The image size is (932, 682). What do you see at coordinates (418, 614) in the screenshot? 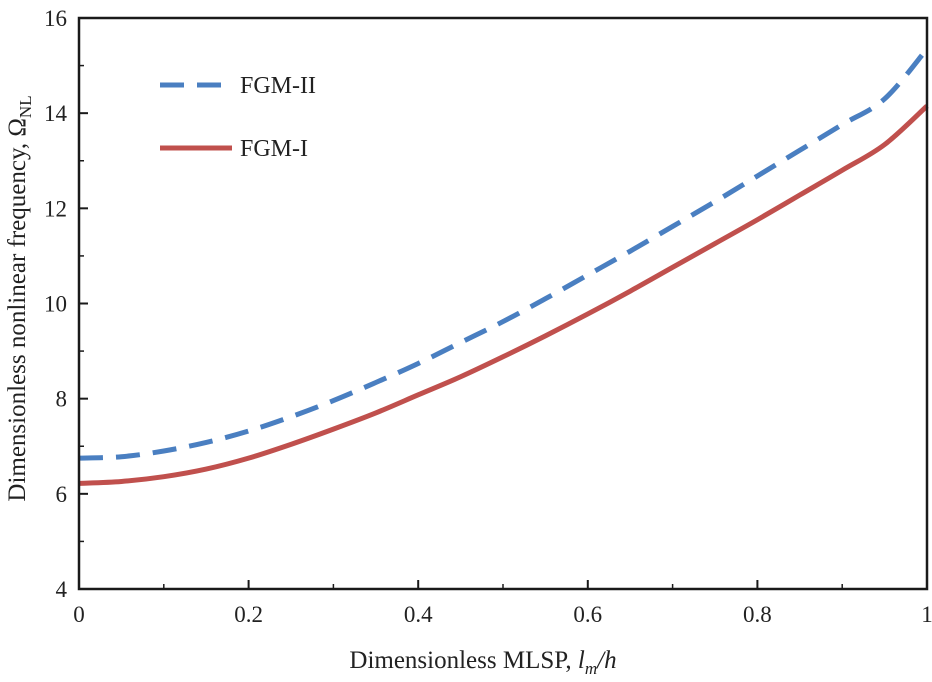
I see `x-tick-label: 0.4` at bounding box center [418, 614].